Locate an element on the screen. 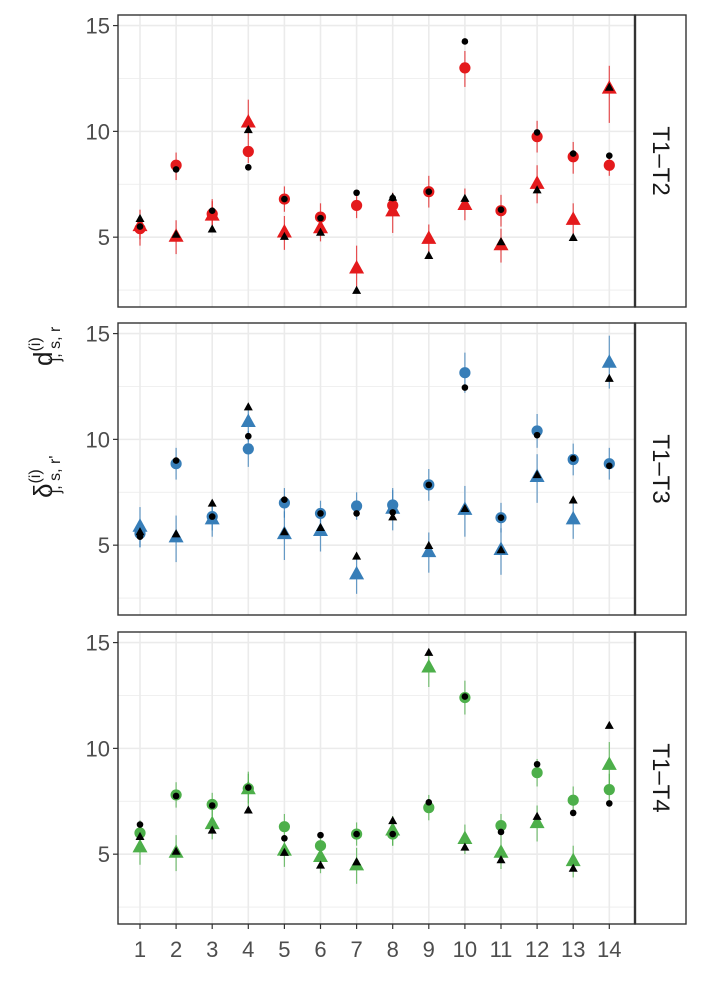 This screenshot has width=701, height=981. x-tick-label: 11 is located at coordinates (501, 949).